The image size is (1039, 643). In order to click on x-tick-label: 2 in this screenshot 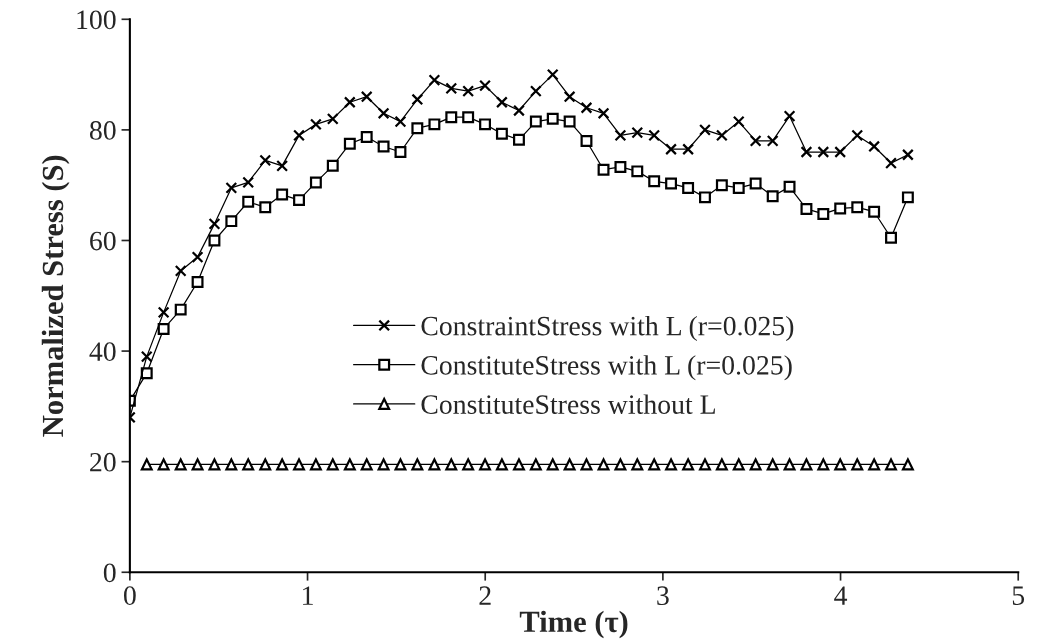, I will do `click(485, 595)`.